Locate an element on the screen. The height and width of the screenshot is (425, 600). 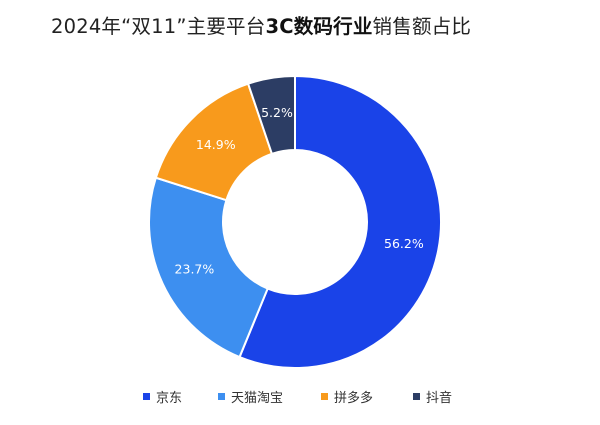
legend-item-1: 天猫淘宝 is located at coordinates (250, 396).